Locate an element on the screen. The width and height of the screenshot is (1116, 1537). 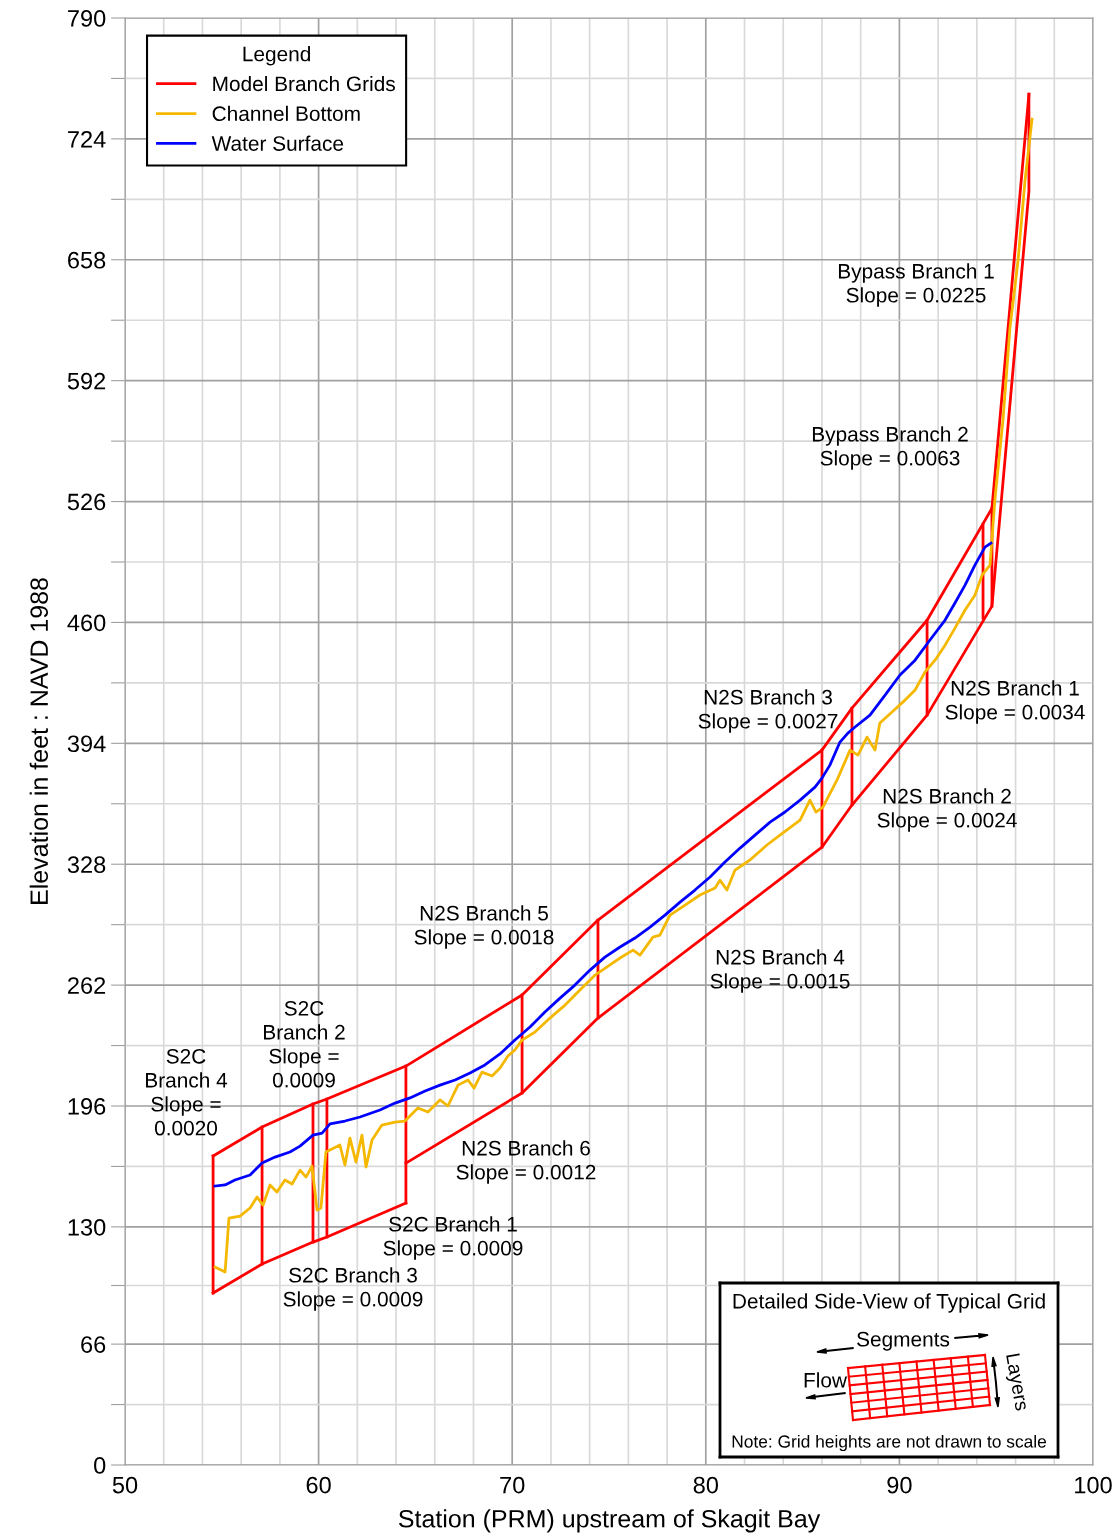
y-tick-label: 0 is located at coordinates (100, 1465).